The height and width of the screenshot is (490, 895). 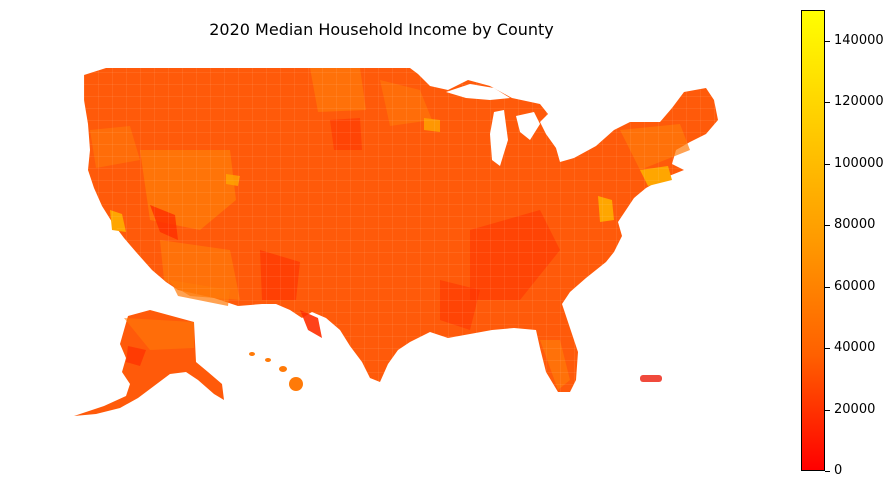 I want to click on hawaii-island, so click(x=296, y=384).